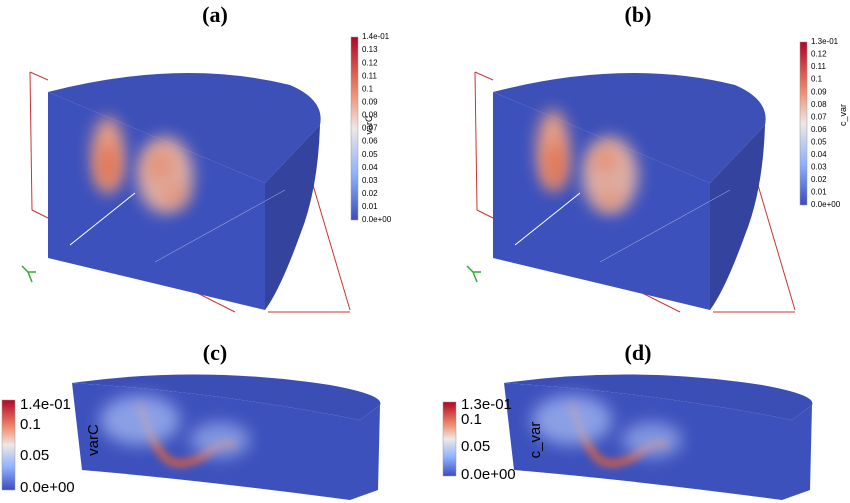 This screenshot has height=503, width=850. What do you see at coordinates (638, 352) in the screenshot?
I see `panel-label: (d)` at bounding box center [638, 352].